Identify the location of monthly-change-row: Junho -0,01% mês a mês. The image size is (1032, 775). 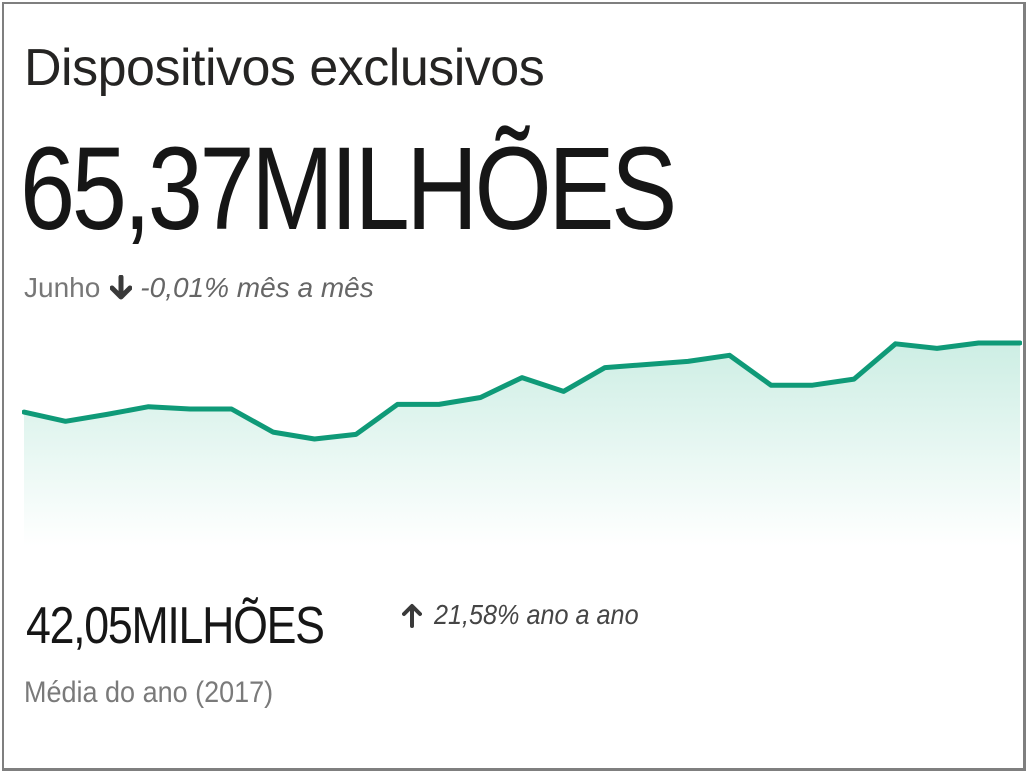
(199, 288).